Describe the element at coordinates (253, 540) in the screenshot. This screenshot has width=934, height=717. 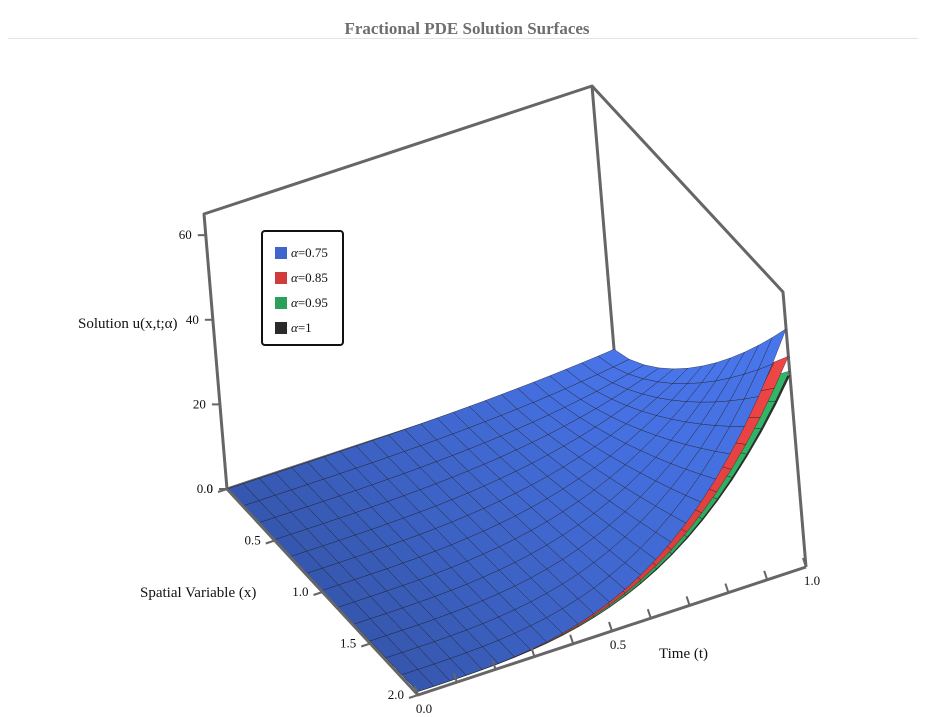
I see `x-tick-label: 0.5` at that location.